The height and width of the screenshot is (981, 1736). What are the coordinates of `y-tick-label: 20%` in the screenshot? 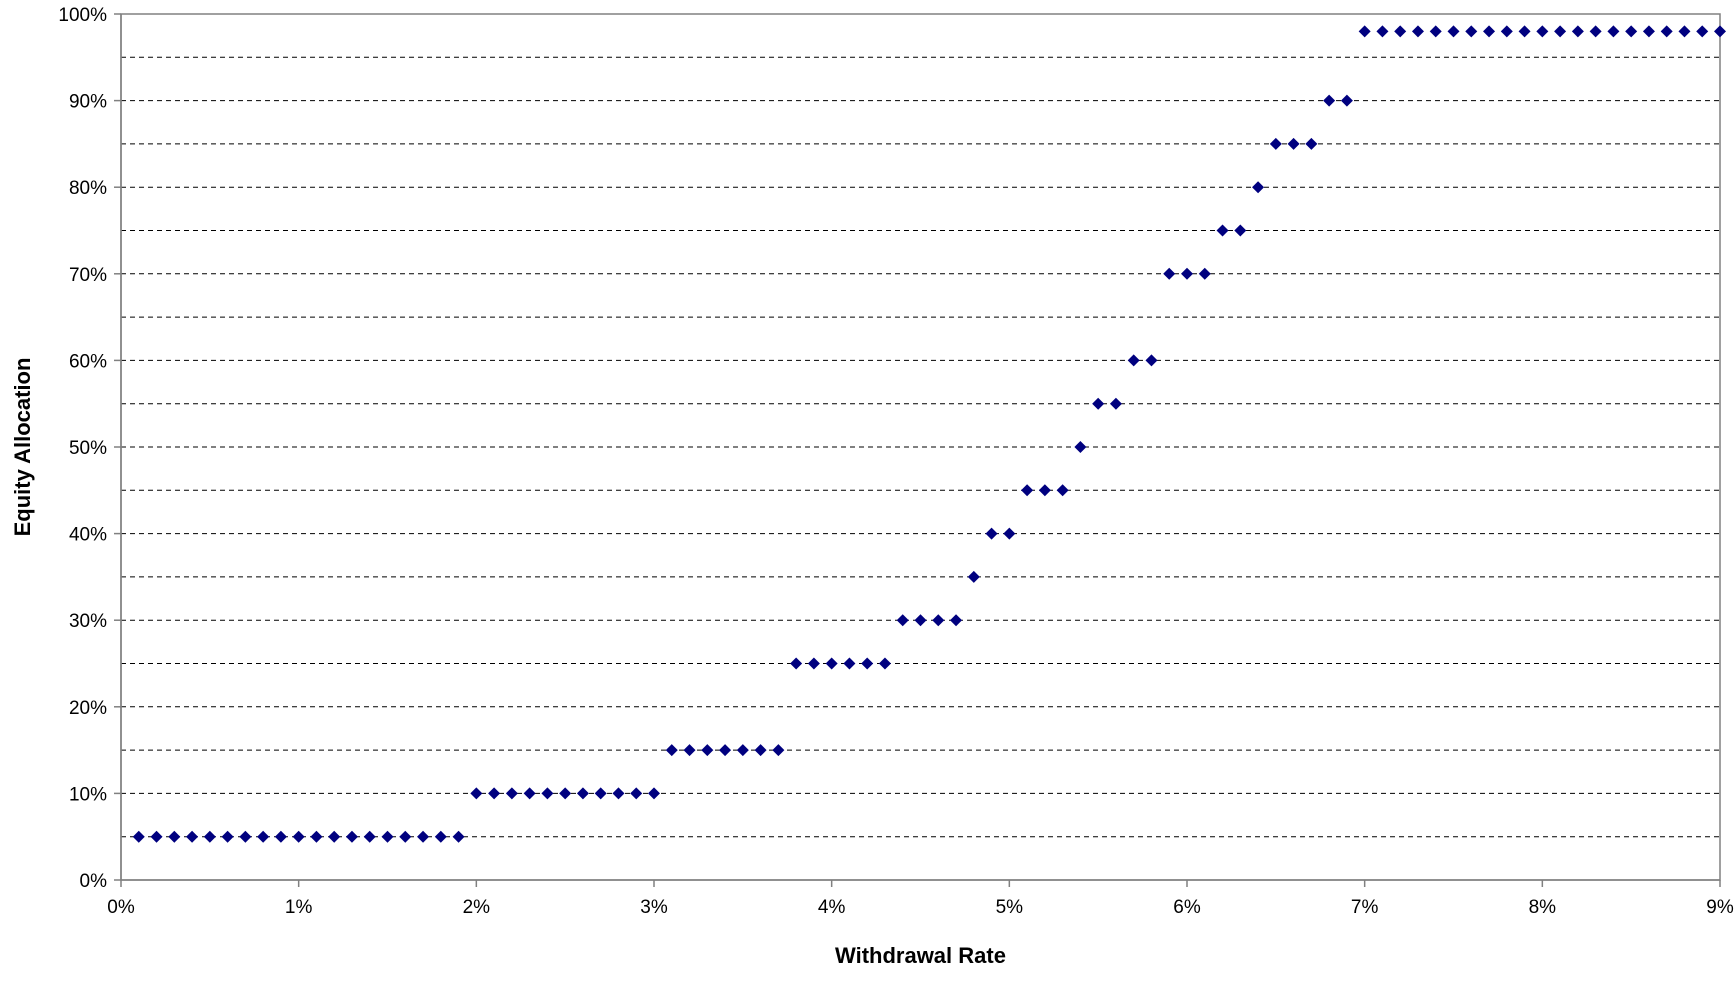 It's located at (88, 708).